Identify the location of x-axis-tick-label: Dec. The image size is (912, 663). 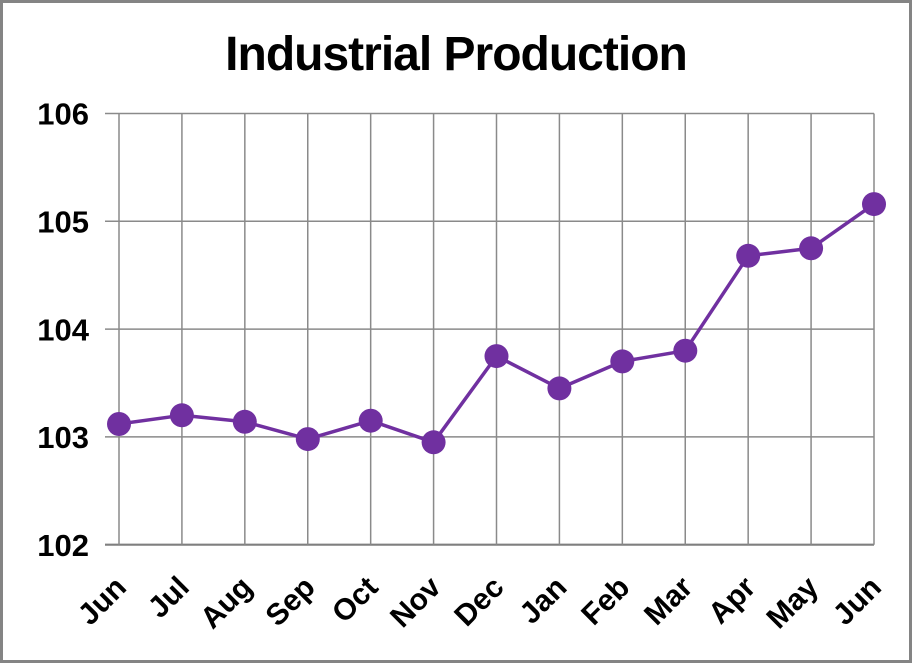
(479, 602).